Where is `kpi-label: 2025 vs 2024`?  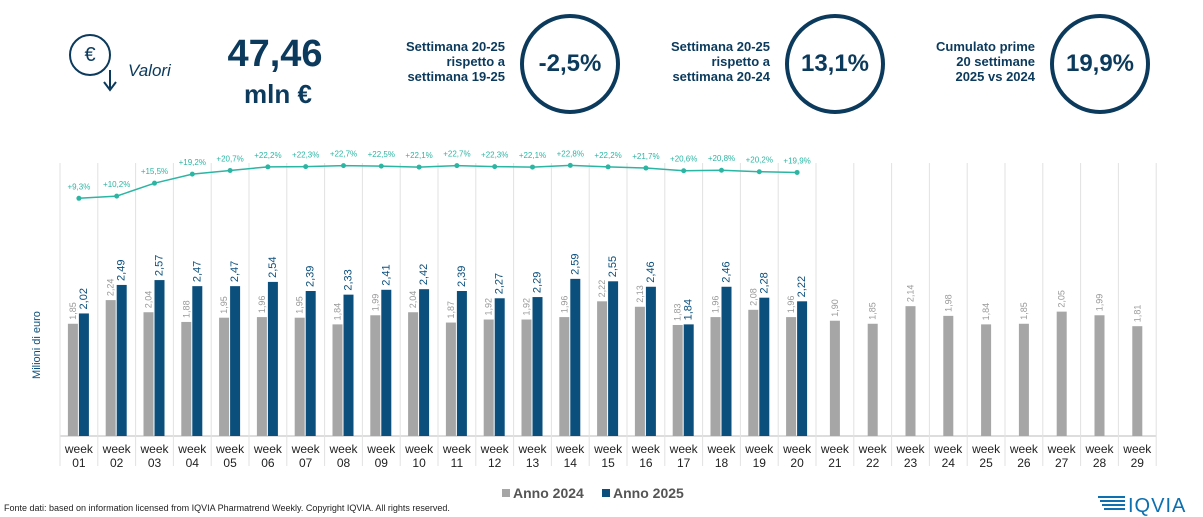
kpi-label: 2025 vs 2024 is located at coordinates (995, 76).